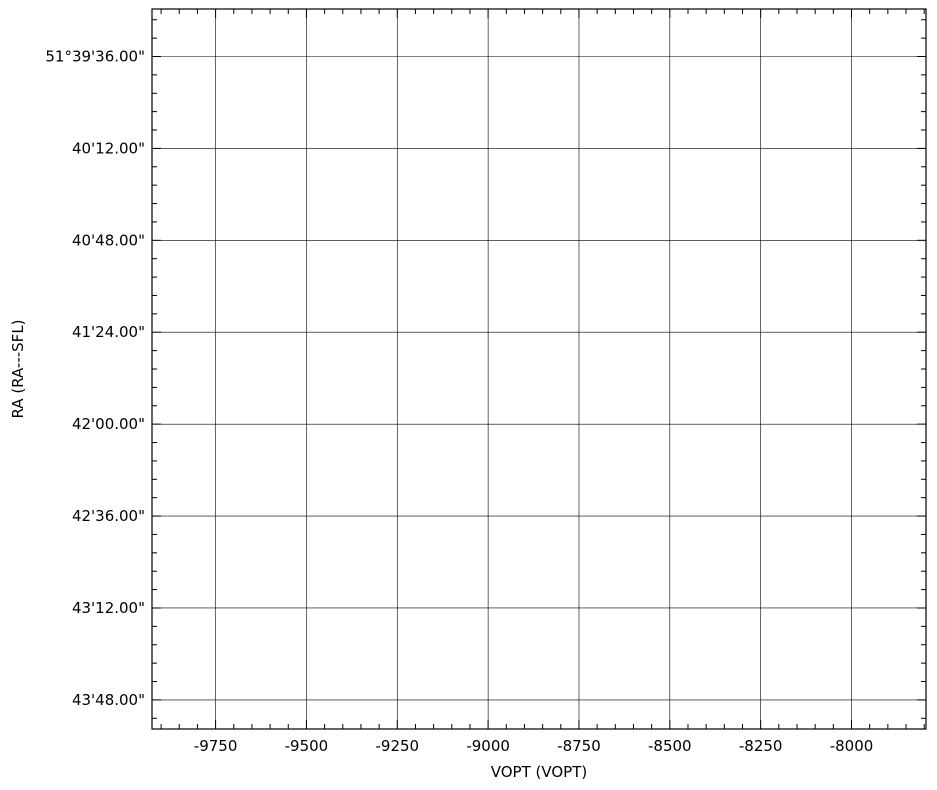 The height and width of the screenshot is (790, 937). I want to click on x-tick-label: -9000, so click(488, 746).